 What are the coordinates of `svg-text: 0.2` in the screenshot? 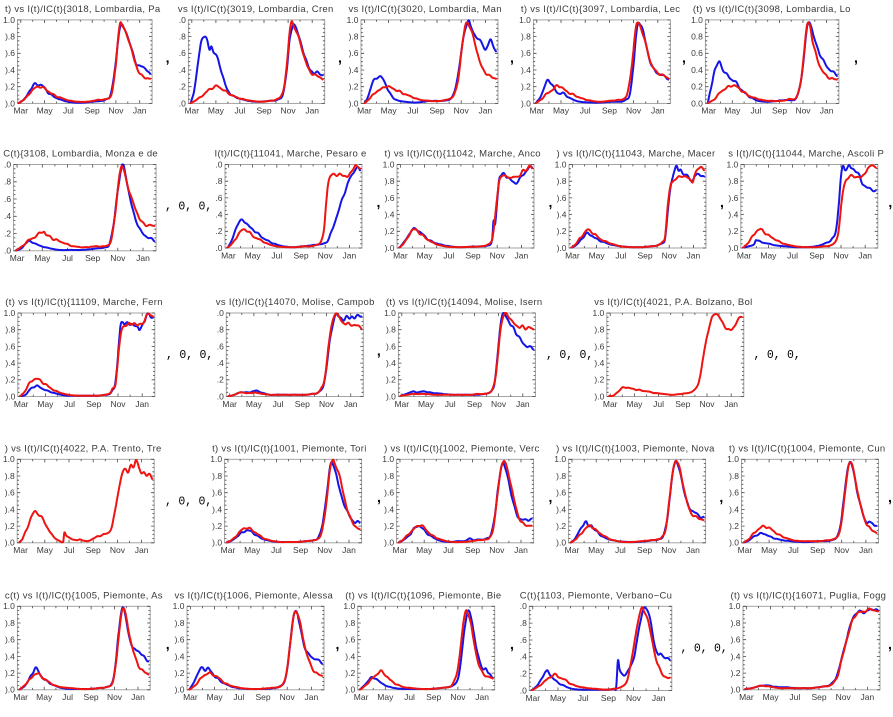 It's located at (697, 87).